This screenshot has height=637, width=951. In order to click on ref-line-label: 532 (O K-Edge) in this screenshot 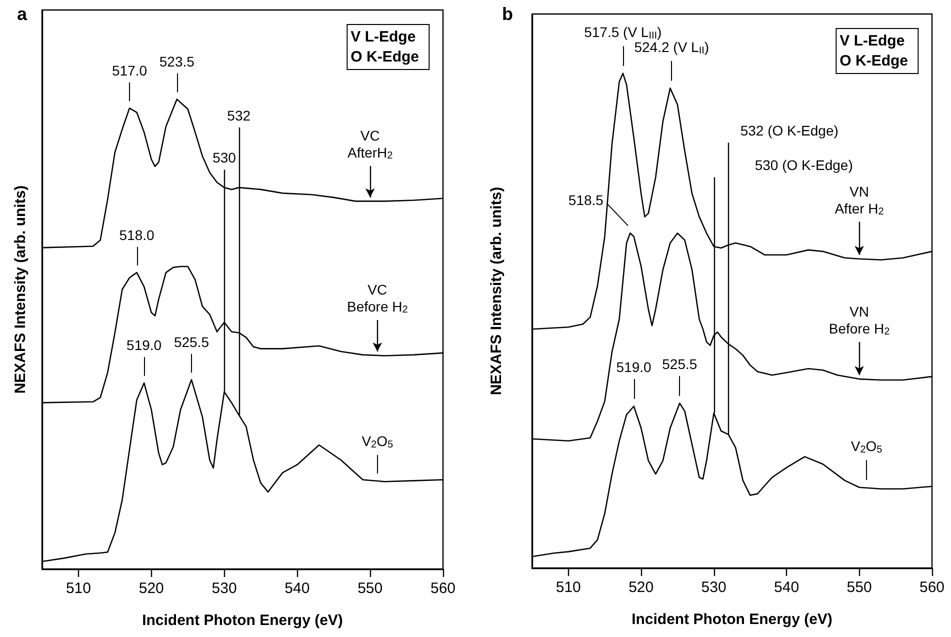, I will do `click(789, 130)`.